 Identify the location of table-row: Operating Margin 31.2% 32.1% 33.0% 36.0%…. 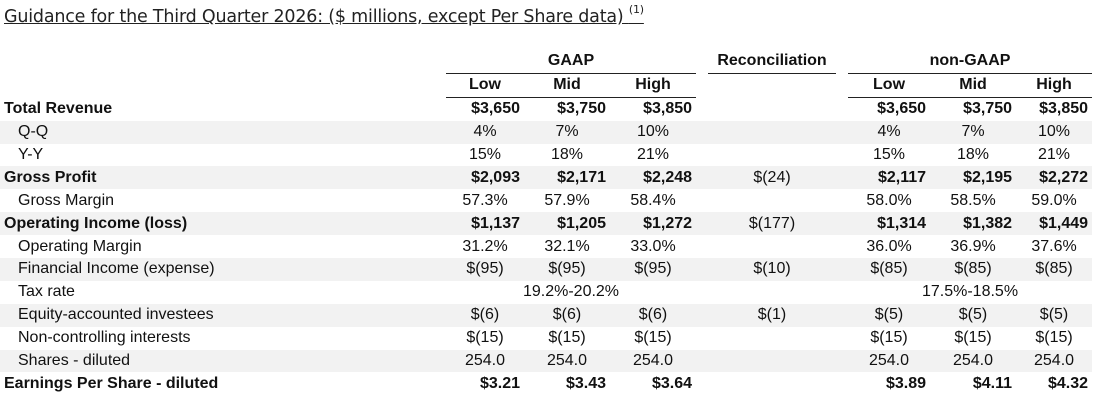
(546, 246).